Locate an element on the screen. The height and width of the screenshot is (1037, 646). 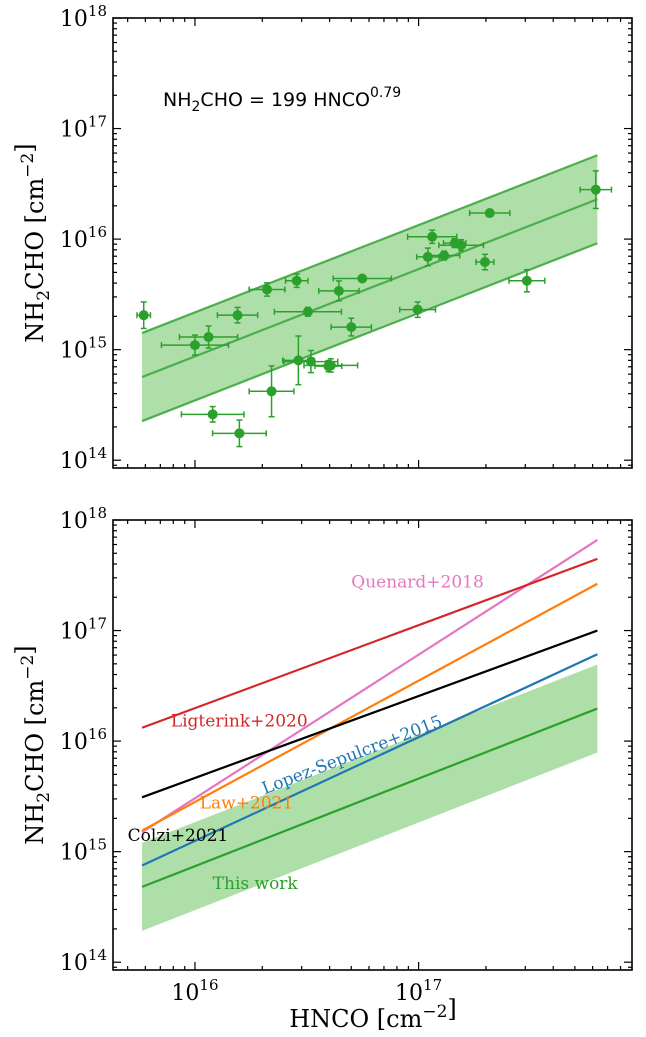
series-line-this-work is located at coordinates (369, 797).